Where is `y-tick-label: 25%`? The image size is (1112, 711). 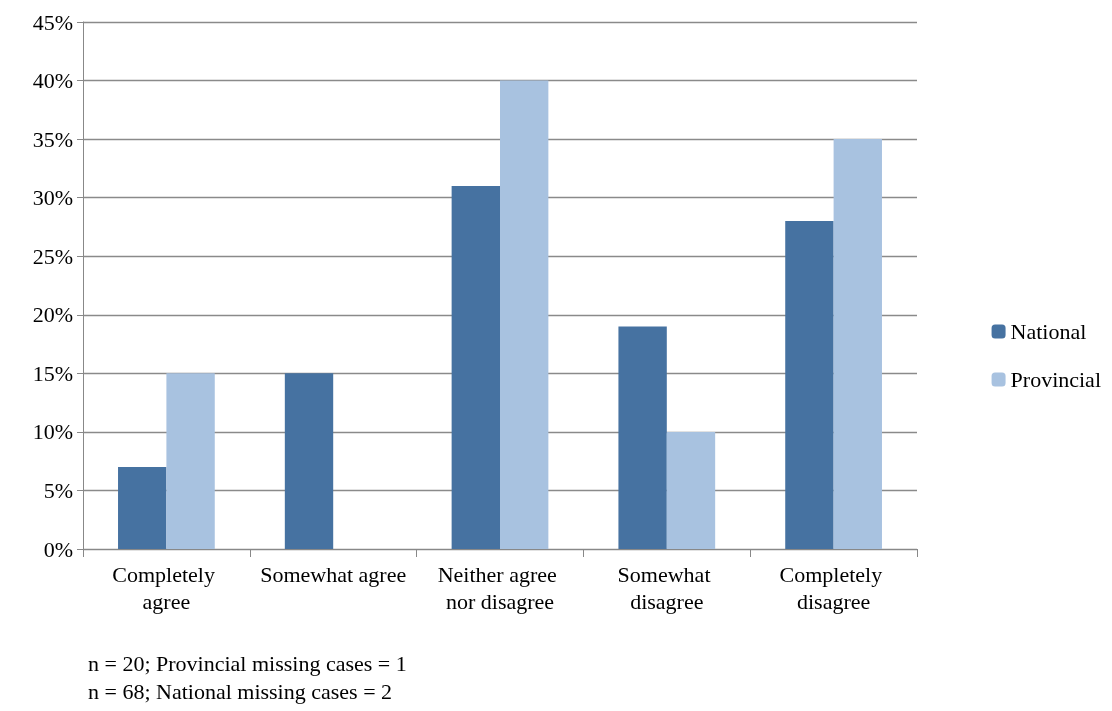
y-tick-label: 25% is located at coordinates (52, 256).